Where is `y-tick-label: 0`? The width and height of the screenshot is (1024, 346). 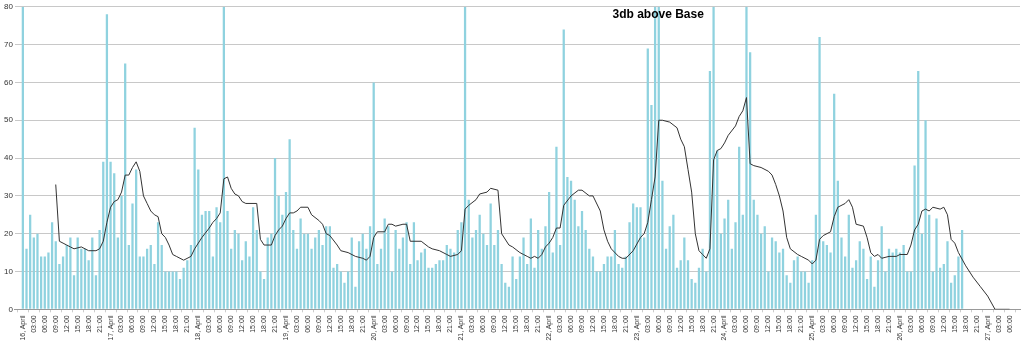 y-tick-label: 0 is located at coordinates (11, 309).